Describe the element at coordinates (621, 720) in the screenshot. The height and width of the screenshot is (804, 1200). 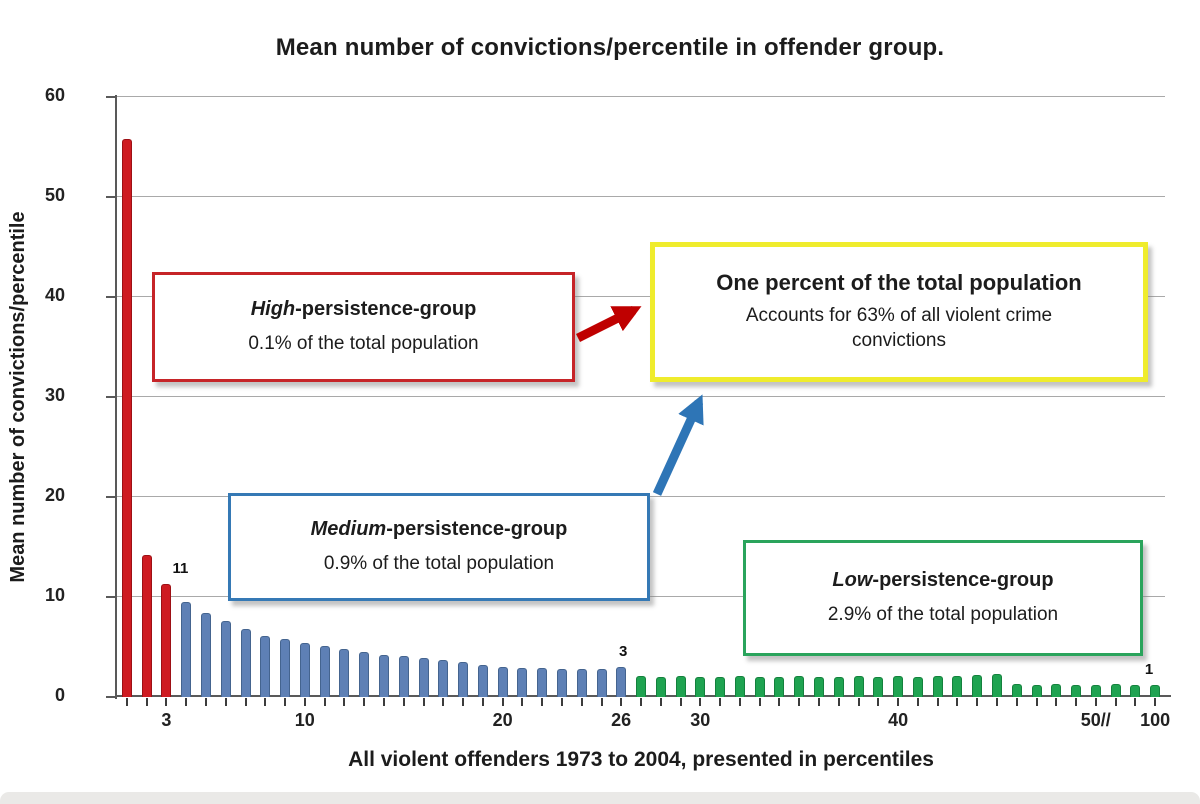
I see `x-tick-label: 26` at that location.